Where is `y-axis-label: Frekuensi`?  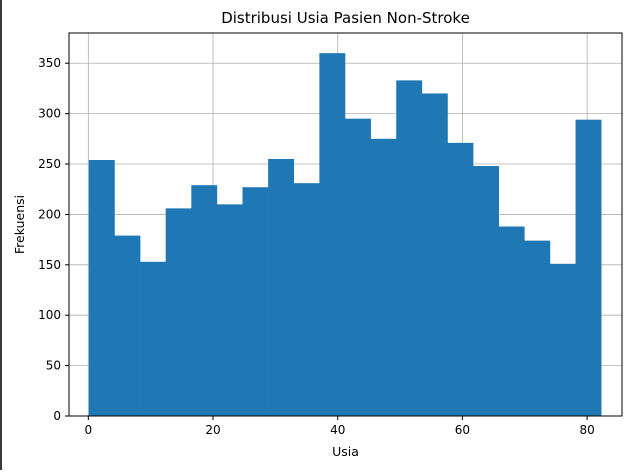 y-axis-label: Frekuensi is located at coordinates (19, 224).